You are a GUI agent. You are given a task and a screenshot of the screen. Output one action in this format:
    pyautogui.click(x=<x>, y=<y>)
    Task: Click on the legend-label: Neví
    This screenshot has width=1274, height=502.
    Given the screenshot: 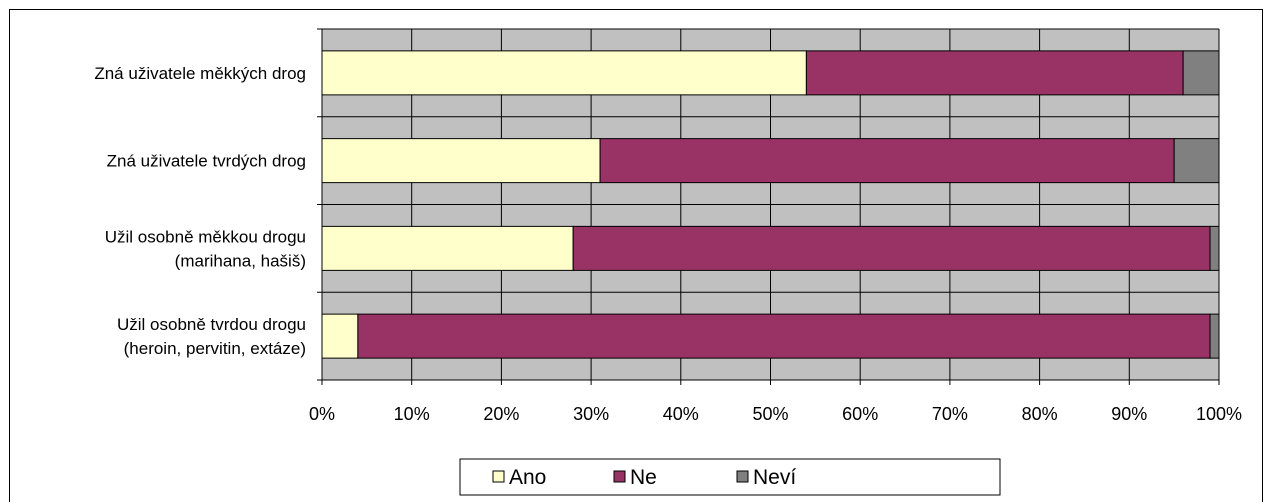 What is the action you would take?
    pyautogui.click(x=774, y=477)
    